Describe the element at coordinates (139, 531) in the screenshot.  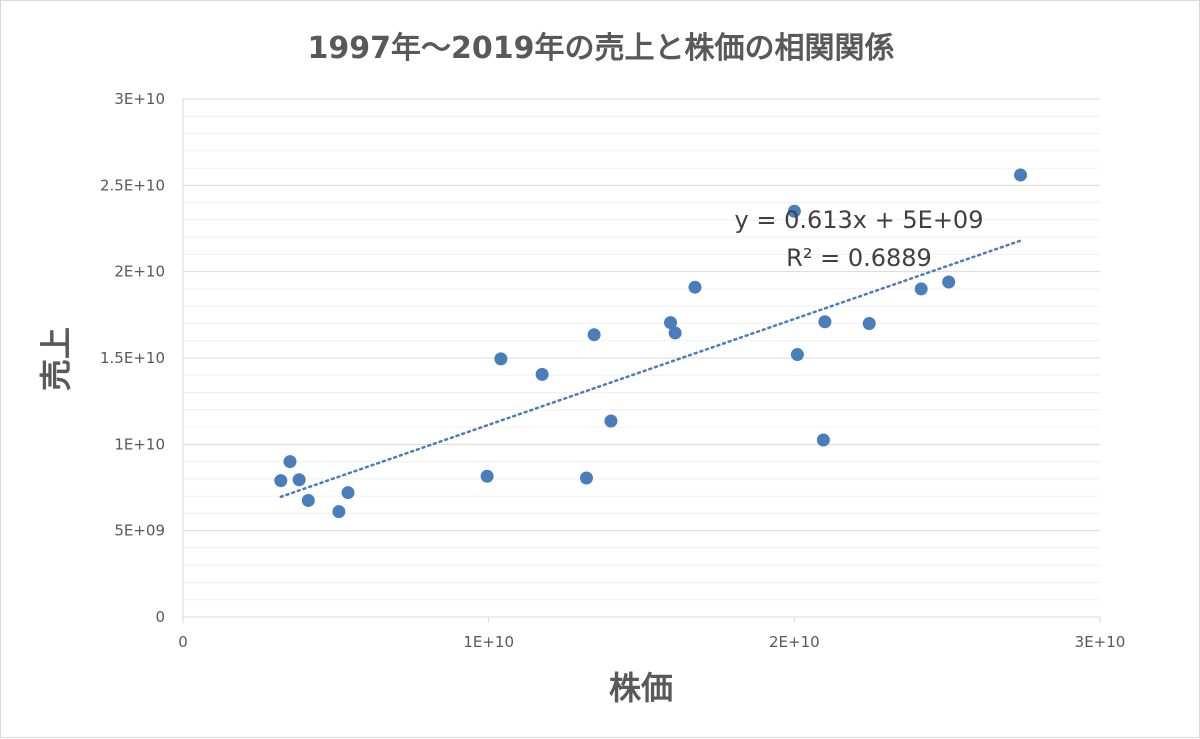
I see `y-tick-label: 5E+09` at that location.